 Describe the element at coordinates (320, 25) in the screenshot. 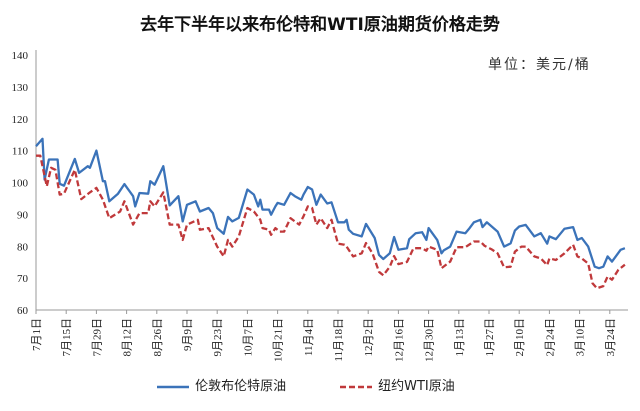

I see `chart-title: 去年下半年以来布伦特和WTI原油期货价格走势` at that location.